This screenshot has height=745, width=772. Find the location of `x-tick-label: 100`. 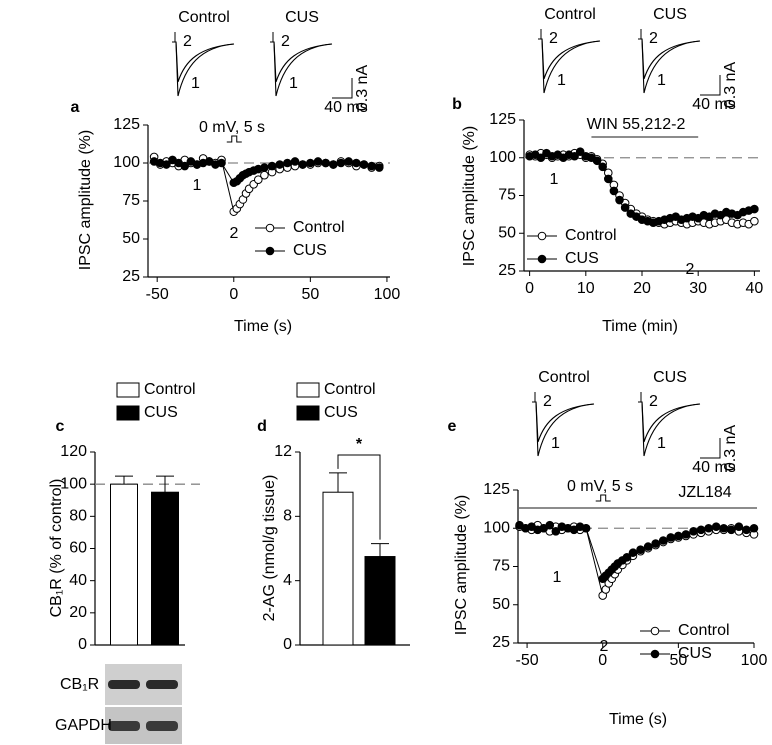

x-tick-label: 100 is located at coordinates (387, 294).